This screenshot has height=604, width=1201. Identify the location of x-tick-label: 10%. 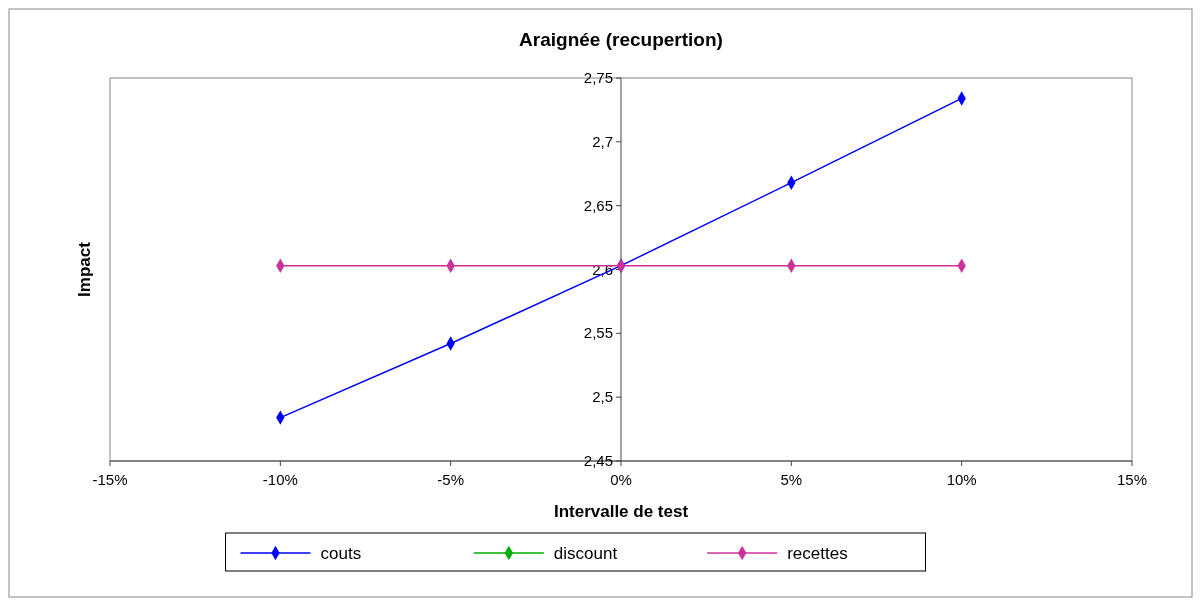
(961, 479).